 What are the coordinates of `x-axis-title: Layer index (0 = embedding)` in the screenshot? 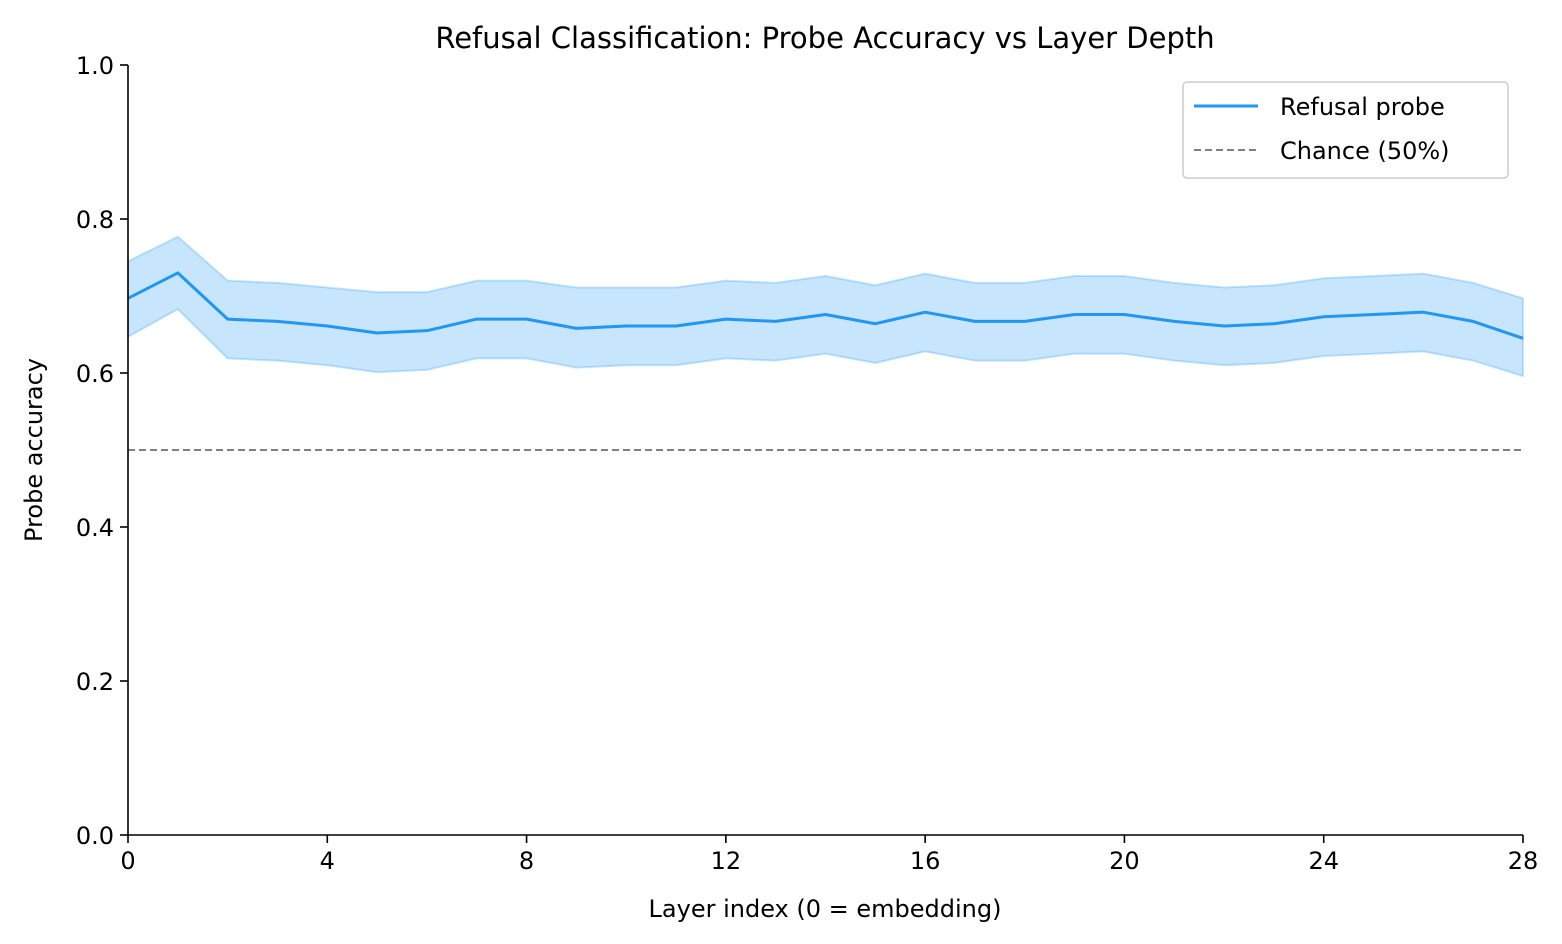 It's located at (825, 909).